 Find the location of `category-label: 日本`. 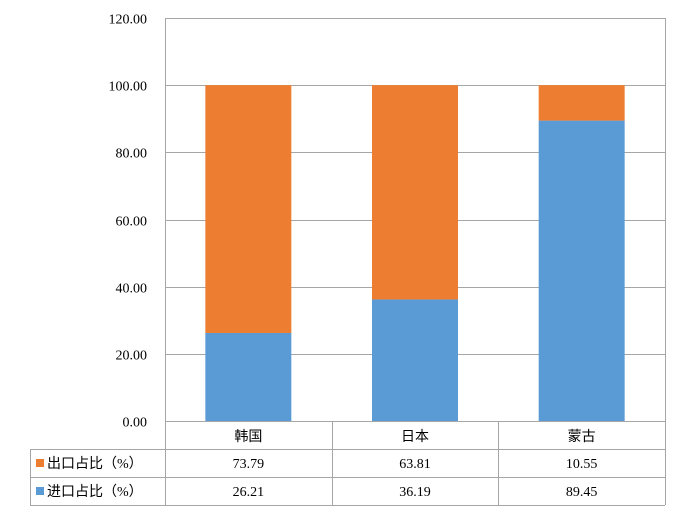

category-label: 日本 is located at coordinates (415, 437).